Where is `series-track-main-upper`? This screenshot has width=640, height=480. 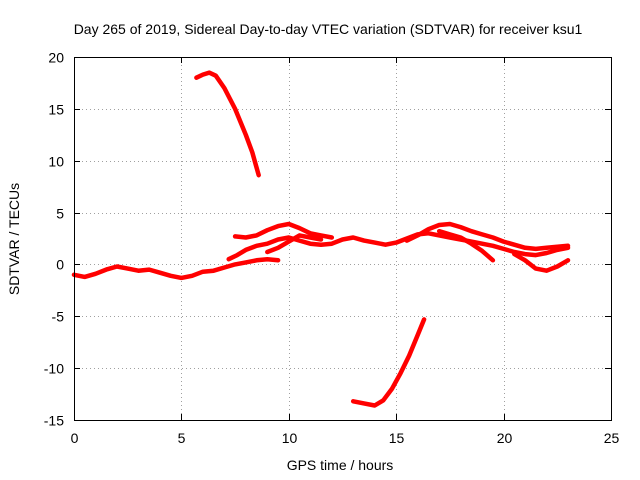 series-track-main-upper is located at coordinates (398, 246).